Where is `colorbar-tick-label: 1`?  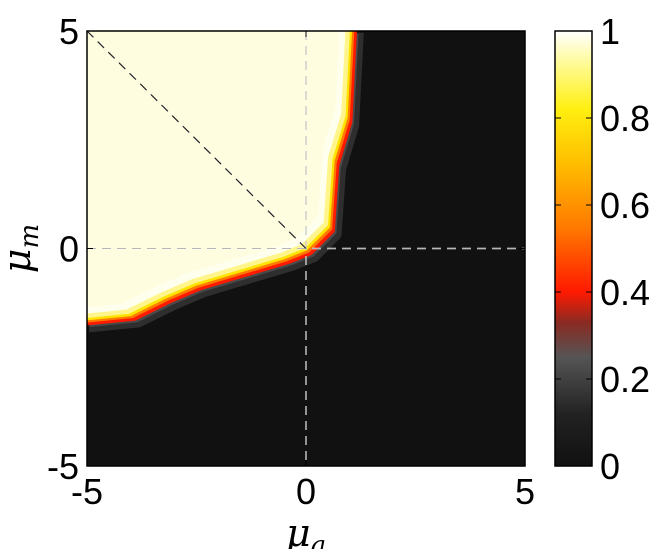 colorbar-tick-label: 1 is located at coordinates (610, 31).